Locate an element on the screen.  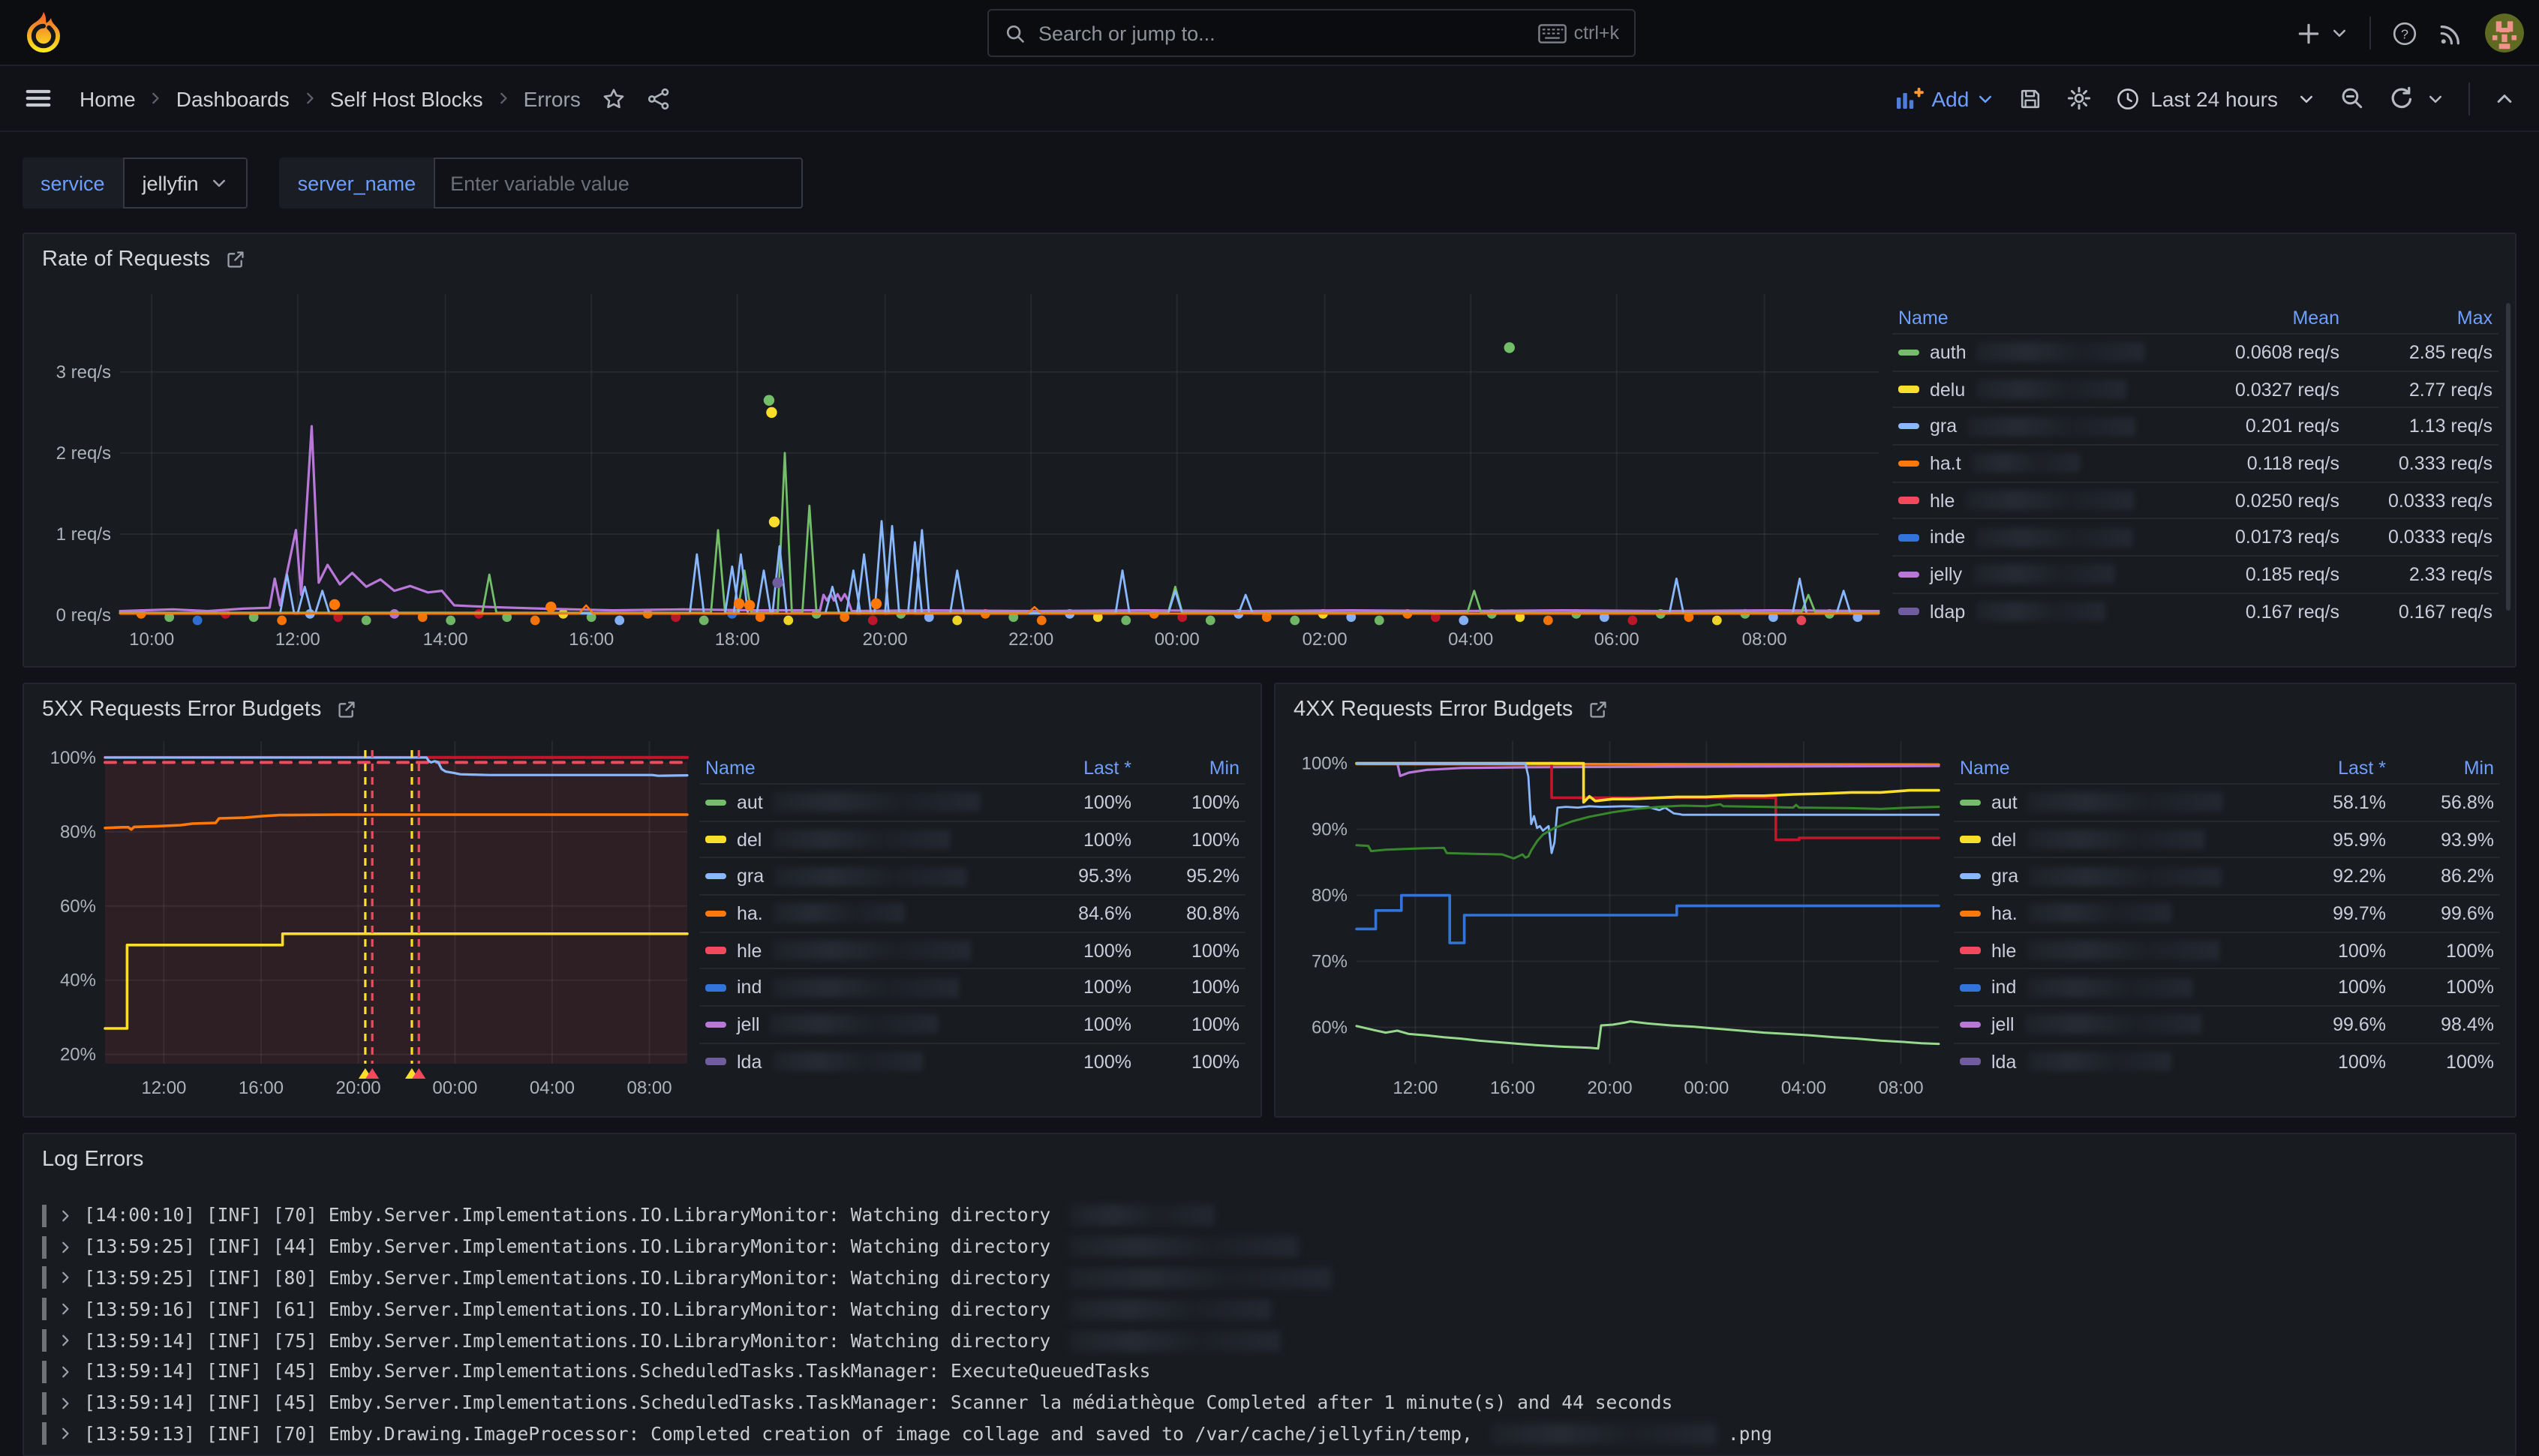
breadcrumb-item-home: Home is located at coordinates (108, 98).